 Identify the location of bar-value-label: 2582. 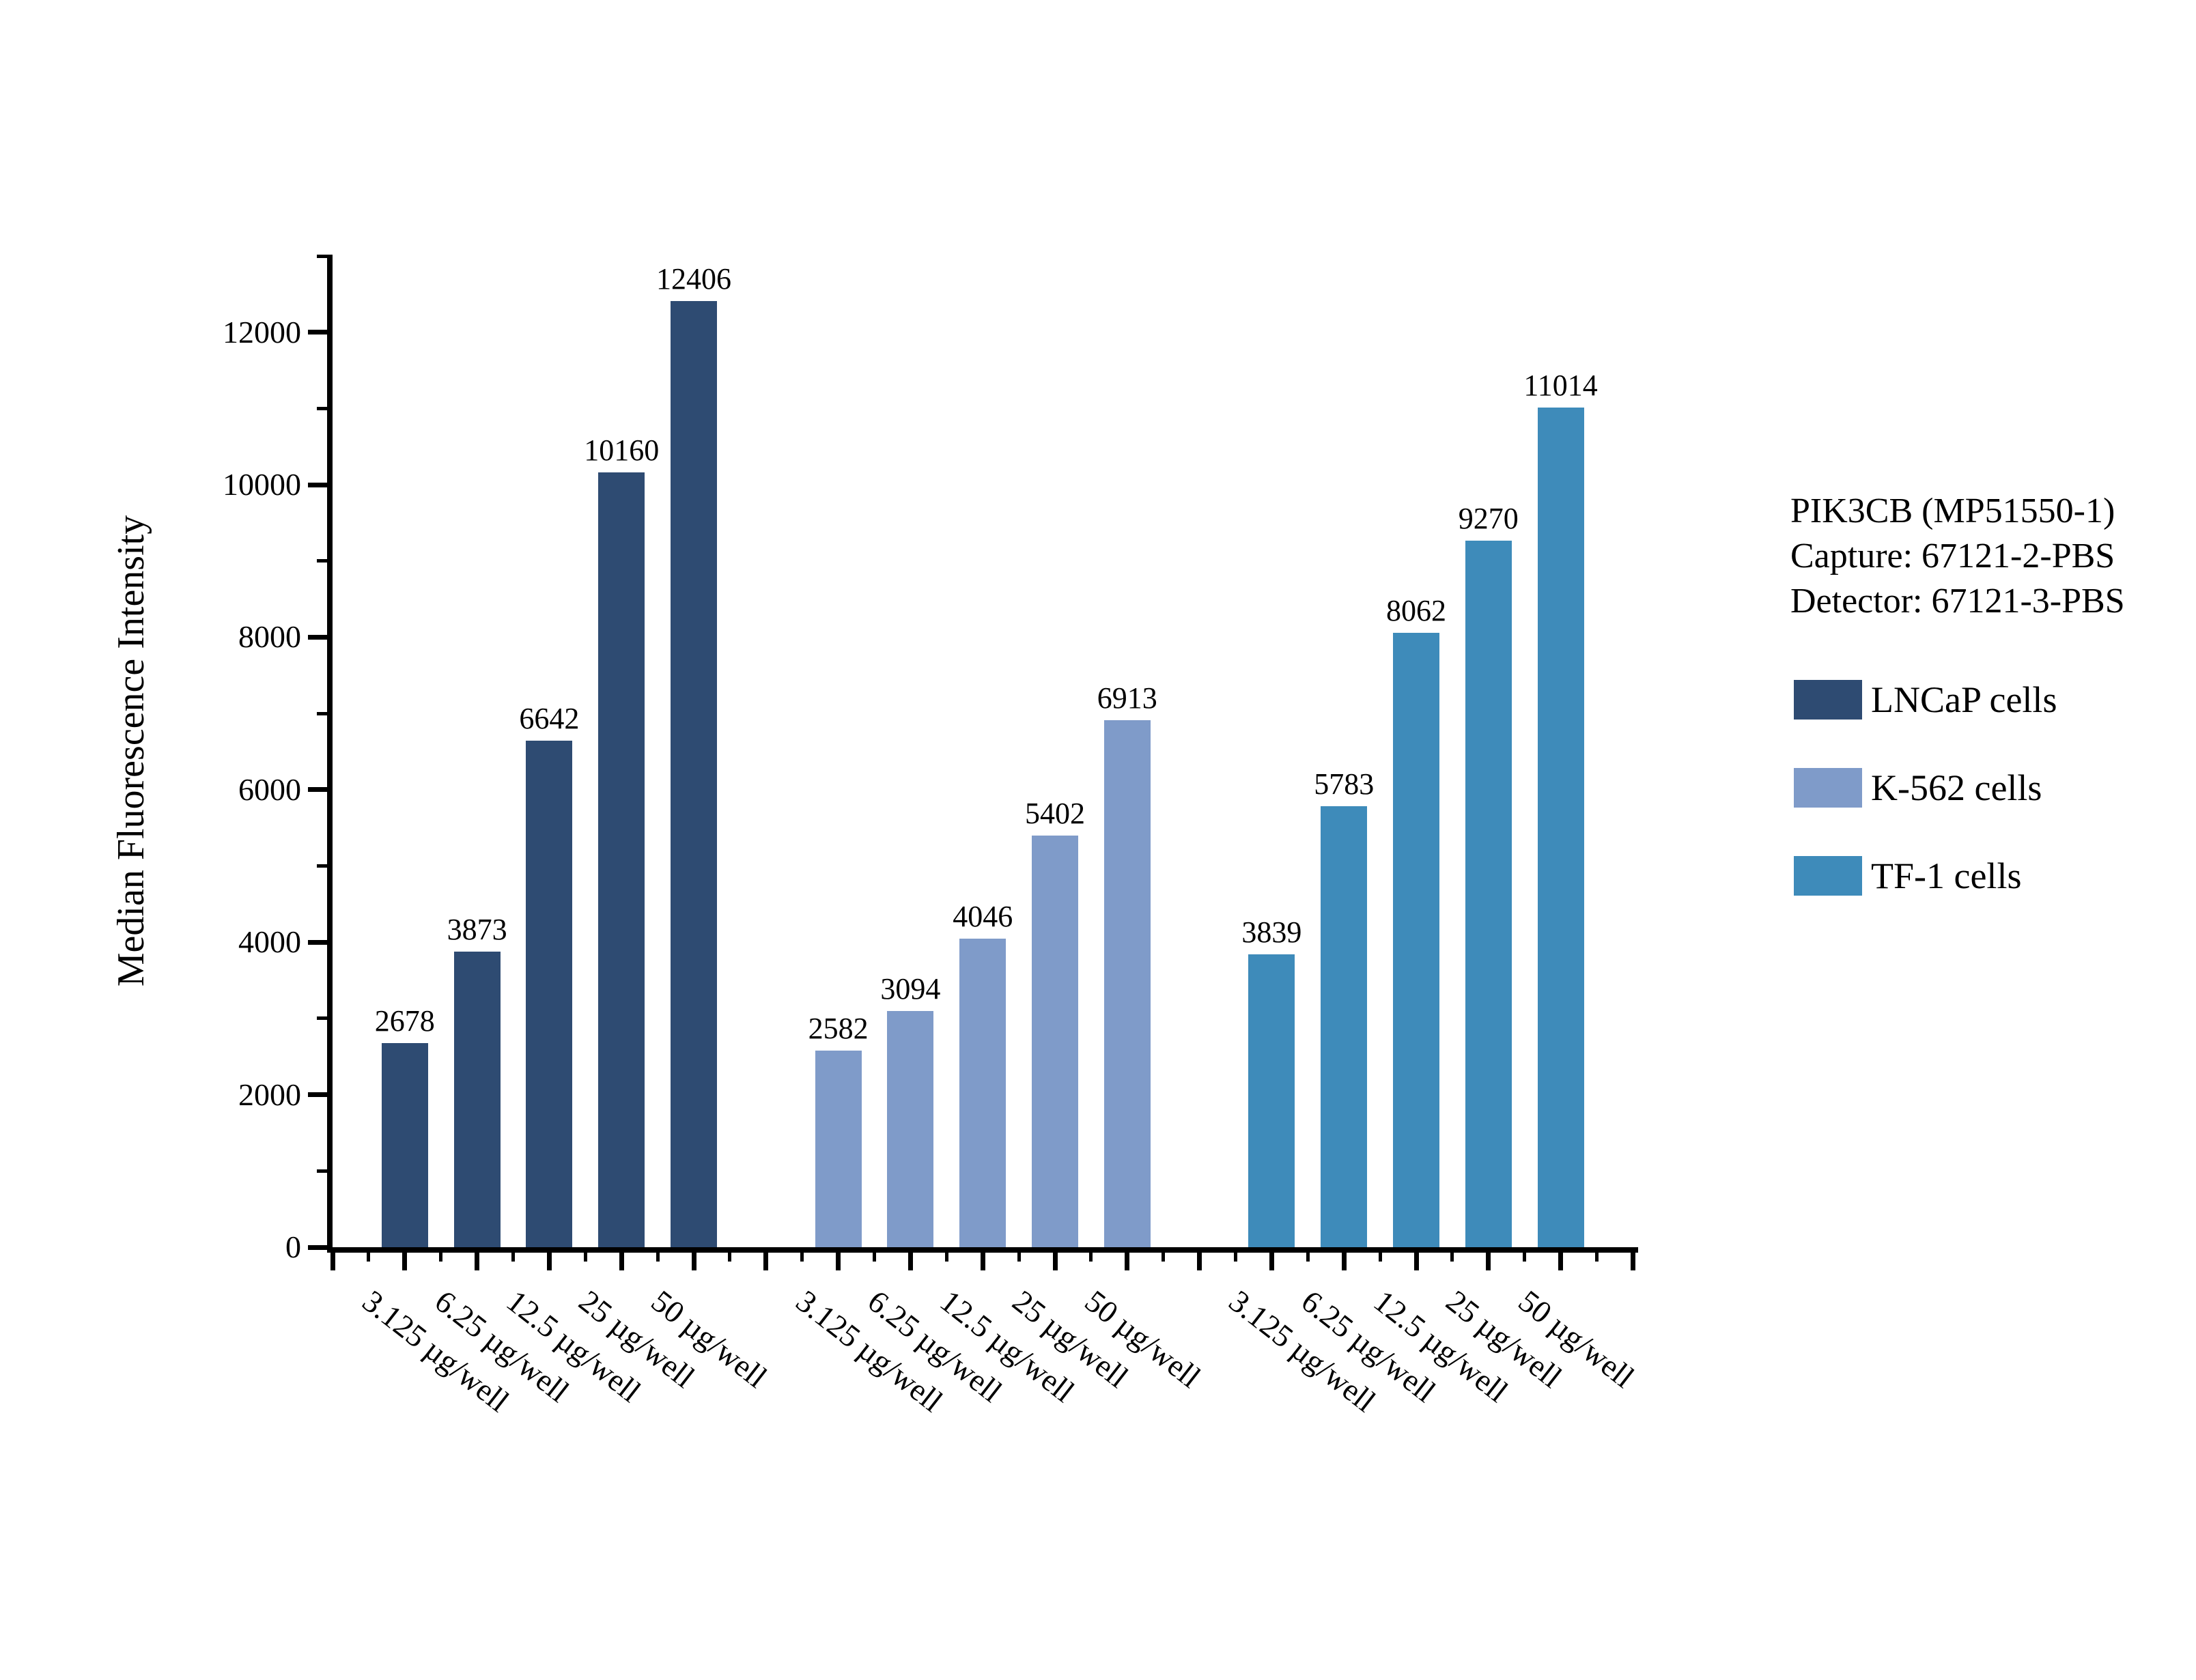
(839, 1028).